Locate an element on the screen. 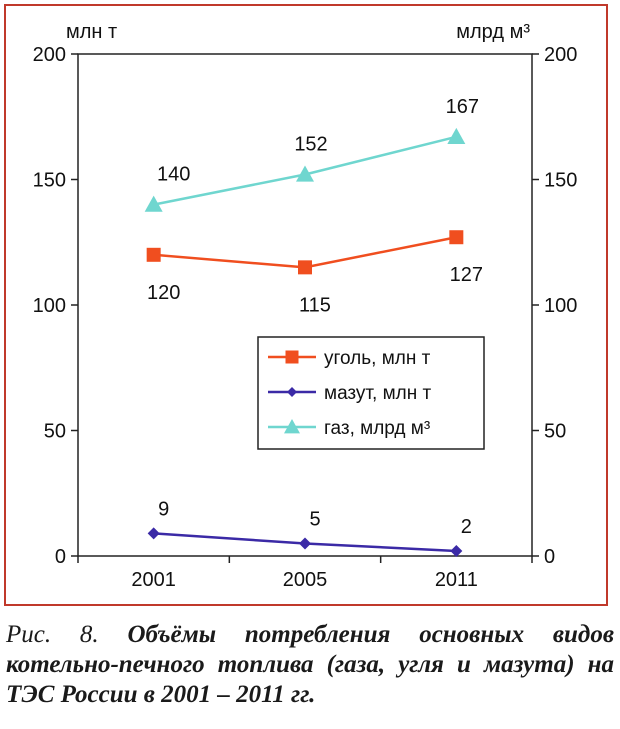 The height and width of the screenshot is (729, 620). y-left-tick-label: 150 is located at coordinates (49, 181).